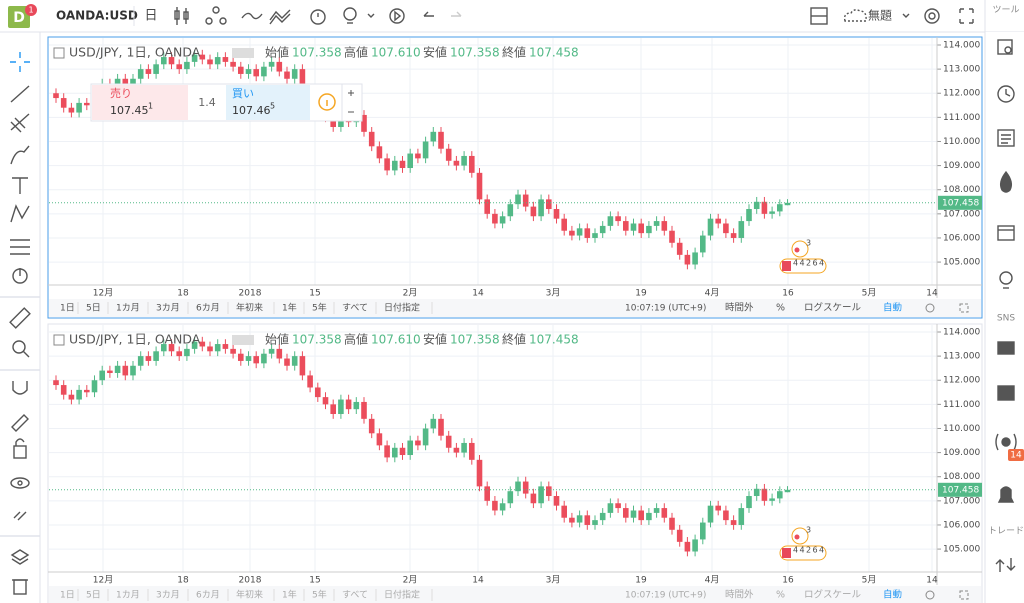 The height and width of the screenshot is (603, 1024). What do you see at coordinates (574, 15) in the screenshot?
I see `toolbar-icons` at bounding box center [574, 15].